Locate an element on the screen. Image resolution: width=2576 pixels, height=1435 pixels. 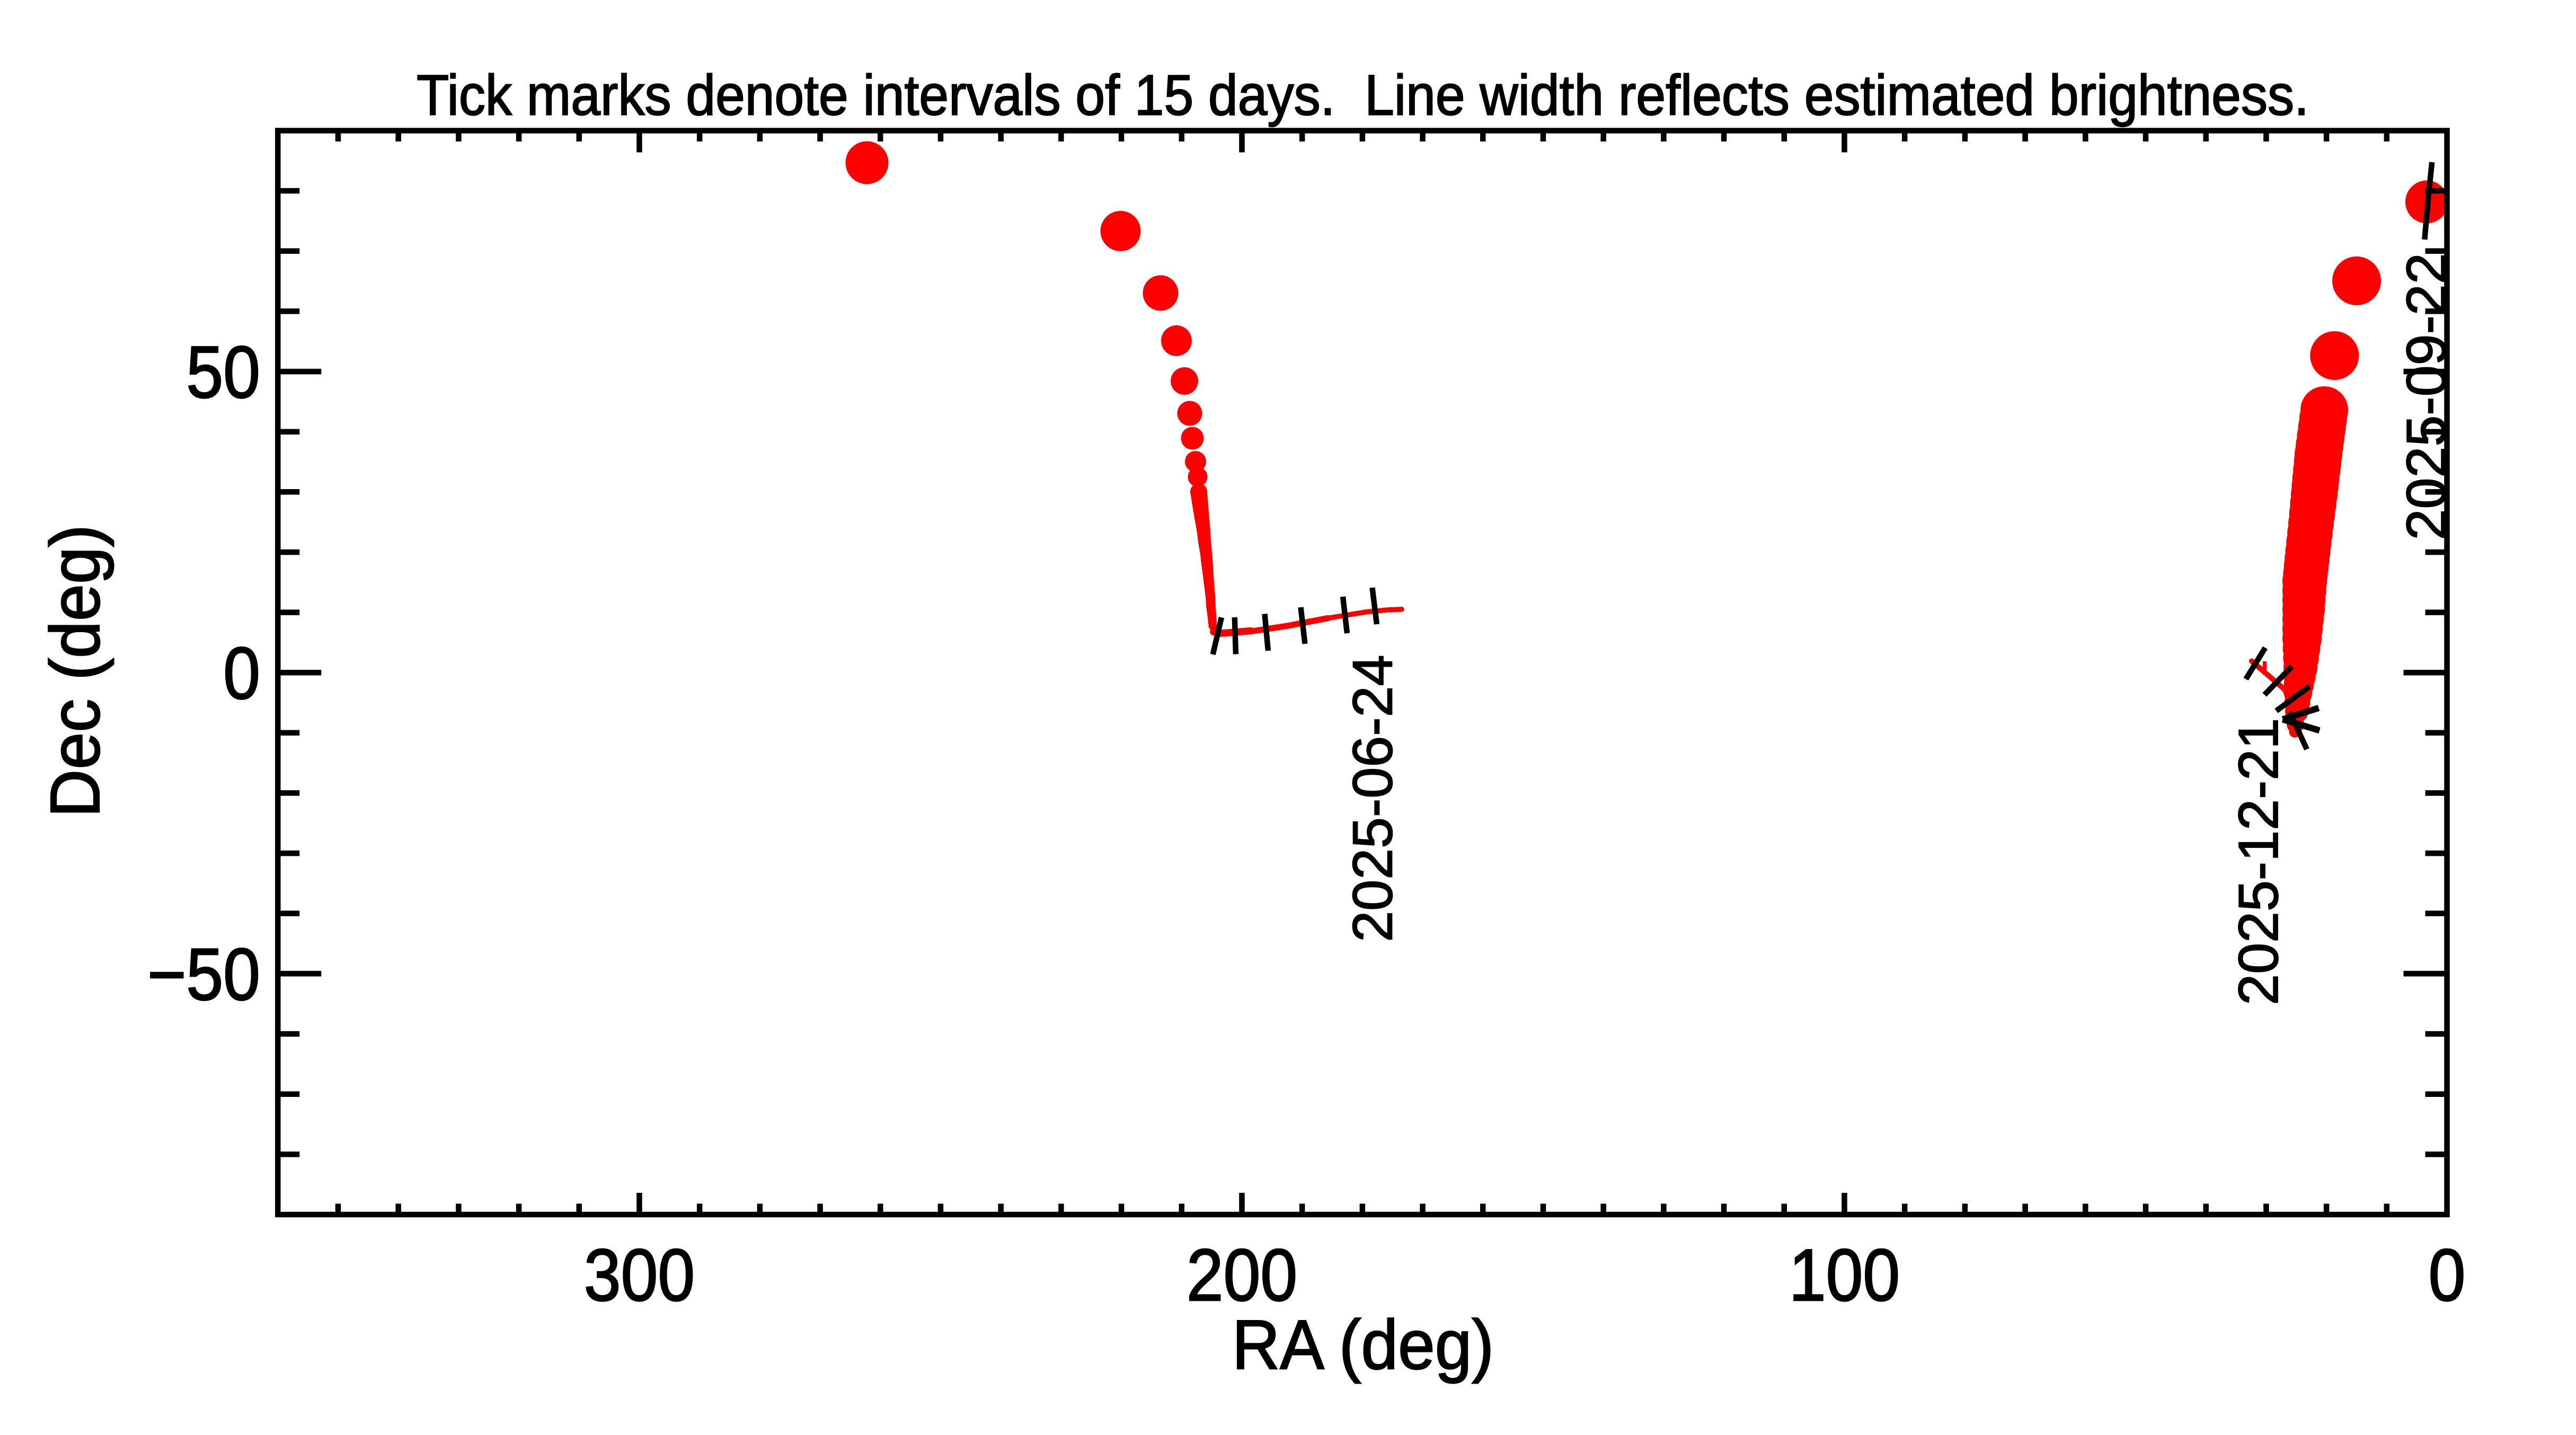
svg-text: 2025-12-21 is located at coordinates (2258, 862).